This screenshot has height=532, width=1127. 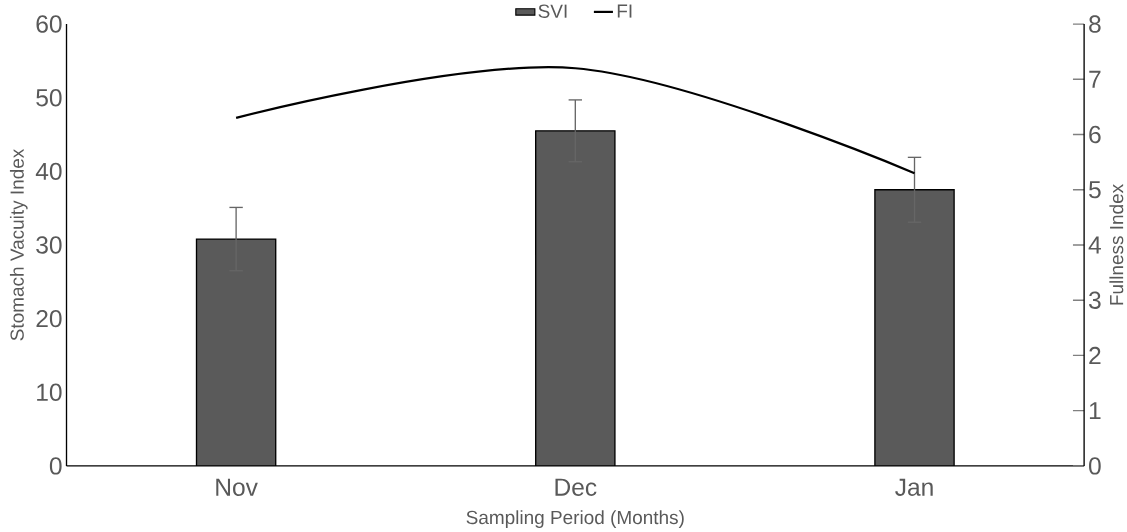 What do you see at coordinates (49, 392) in the screenshot?
I see `y-tick-label: 10` at bounding box center [49, 392].